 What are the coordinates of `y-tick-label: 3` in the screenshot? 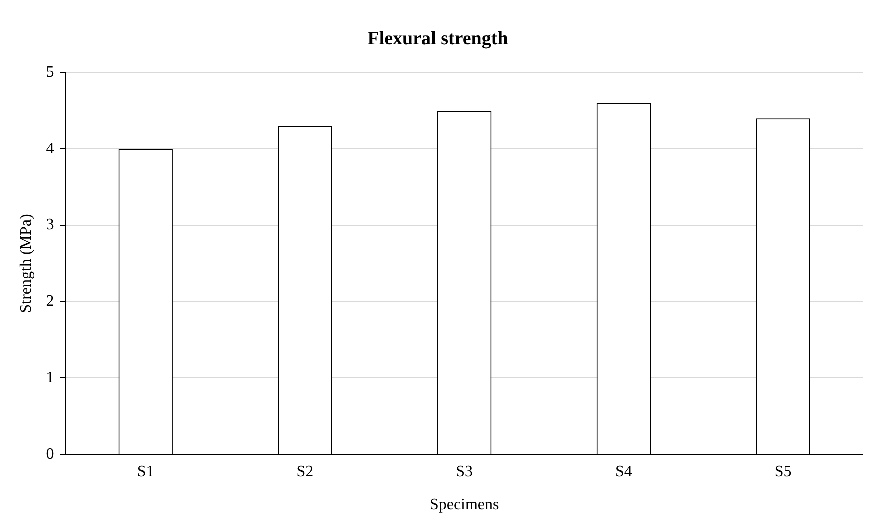 It's located at (50, 225).